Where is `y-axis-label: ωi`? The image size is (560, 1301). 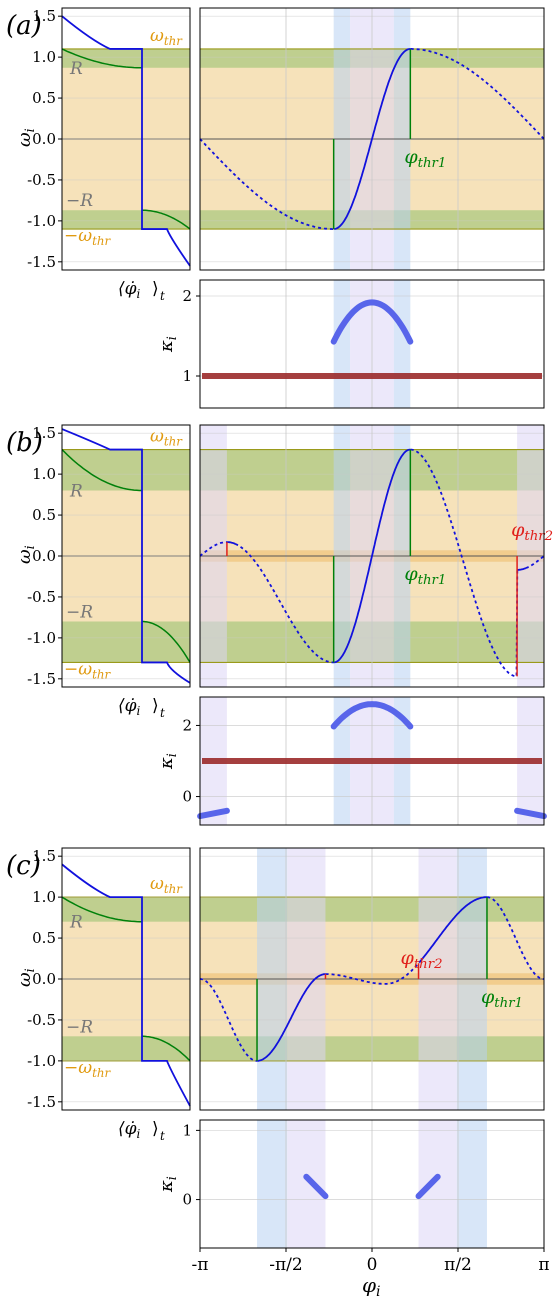 y-axis-label: ωi is located at coordinates (25, 977).